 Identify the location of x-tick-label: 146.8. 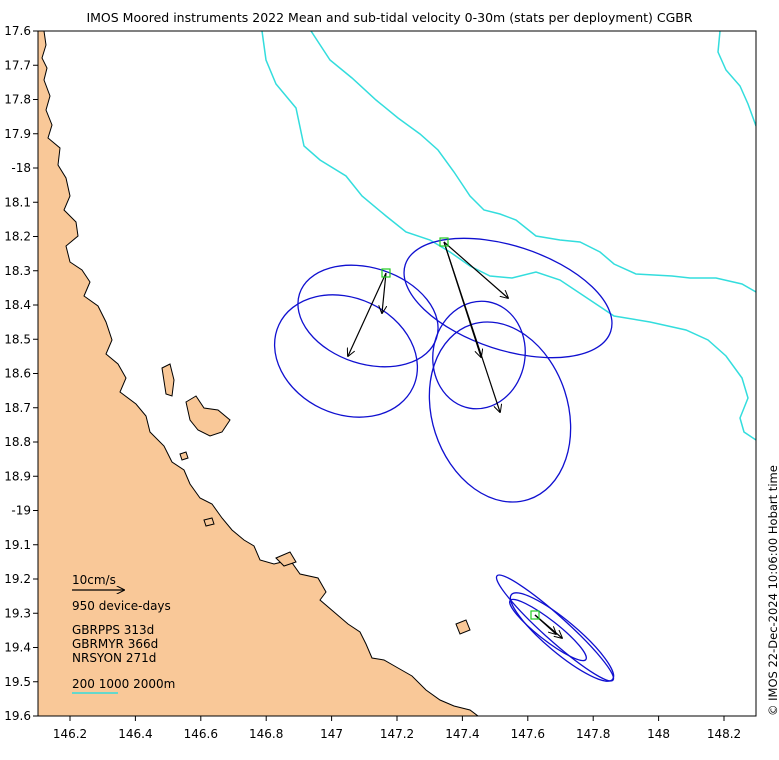
(266, 734).